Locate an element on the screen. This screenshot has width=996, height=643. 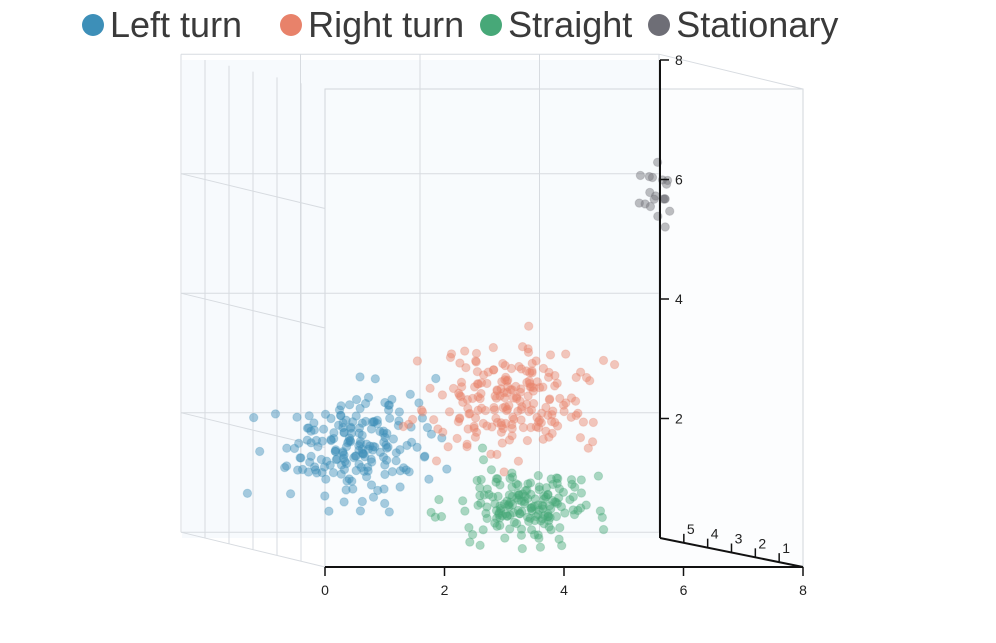
legend-item-right-turn: Right turn is located at coordinates (372, 25).